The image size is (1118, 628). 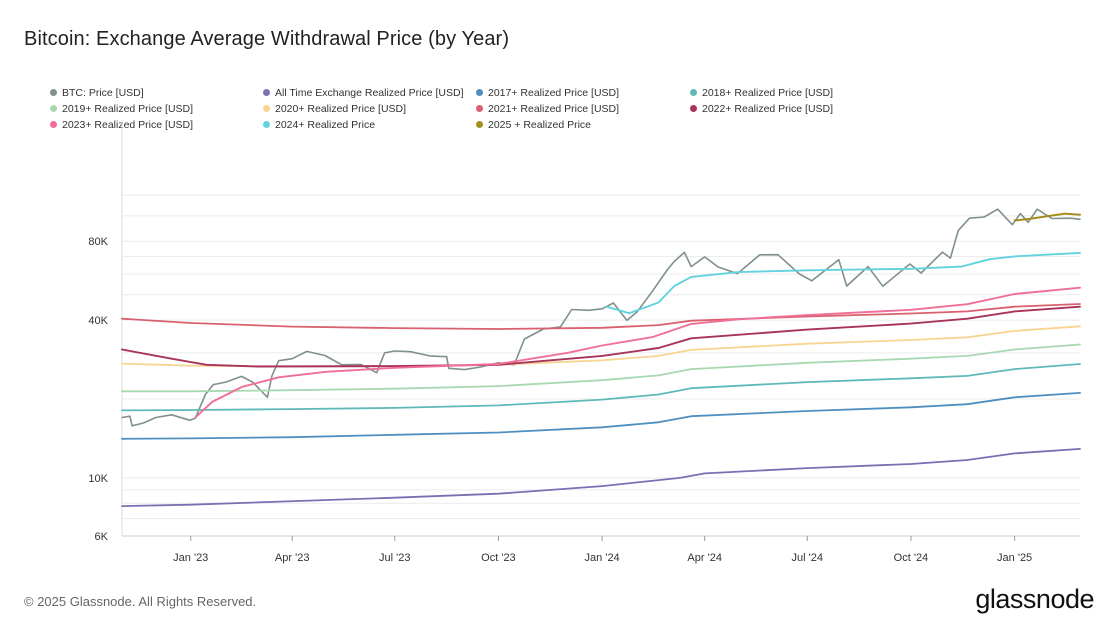 I want to click on y-tick-label: 6K, so click(x=102, y=537).